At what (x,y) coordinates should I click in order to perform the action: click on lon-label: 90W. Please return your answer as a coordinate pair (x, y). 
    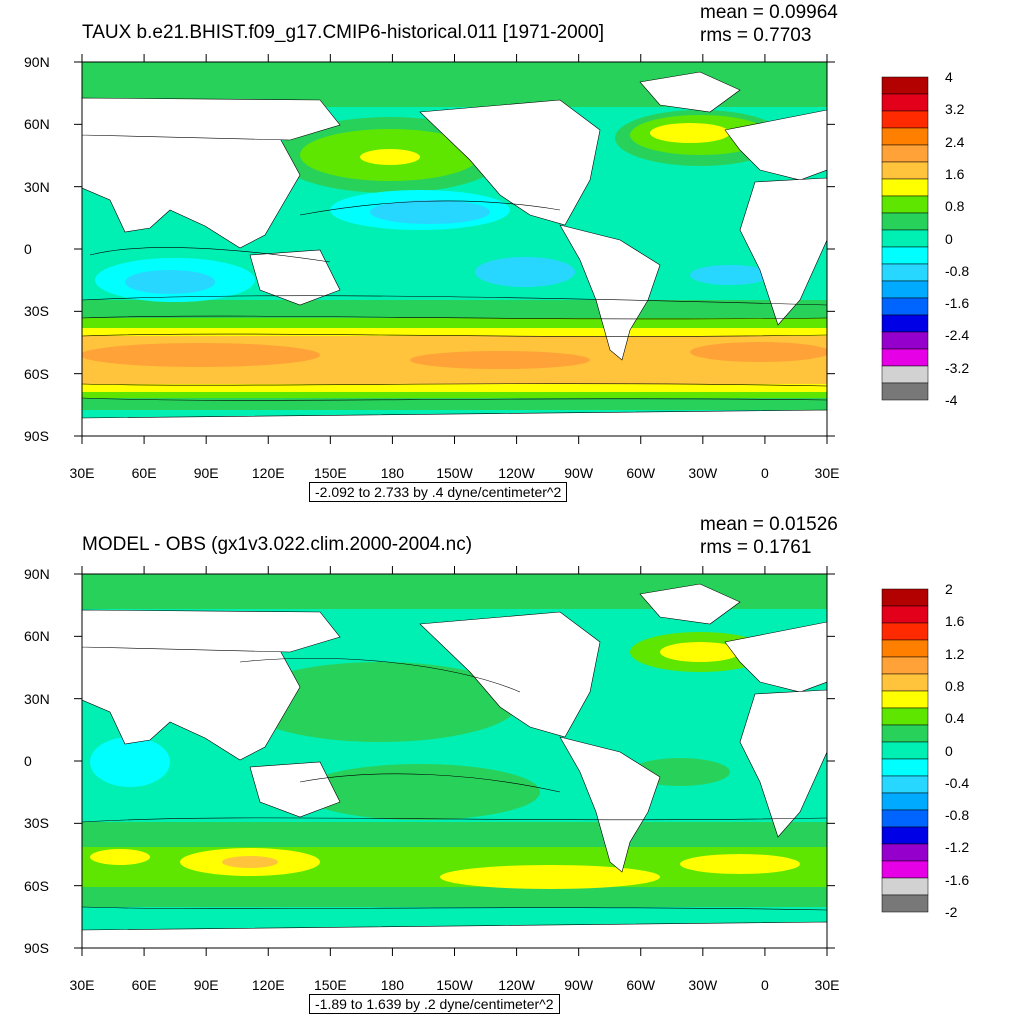
    Looking at the image, I should click on (579, 473).